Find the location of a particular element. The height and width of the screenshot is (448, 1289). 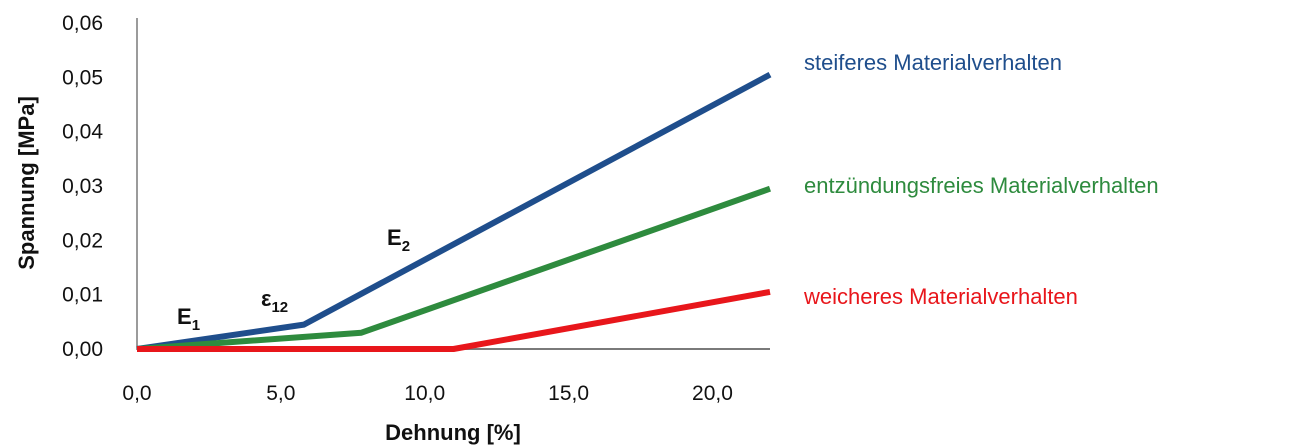

x-tick-label: 10,0 is located at coordinates (424, 393).